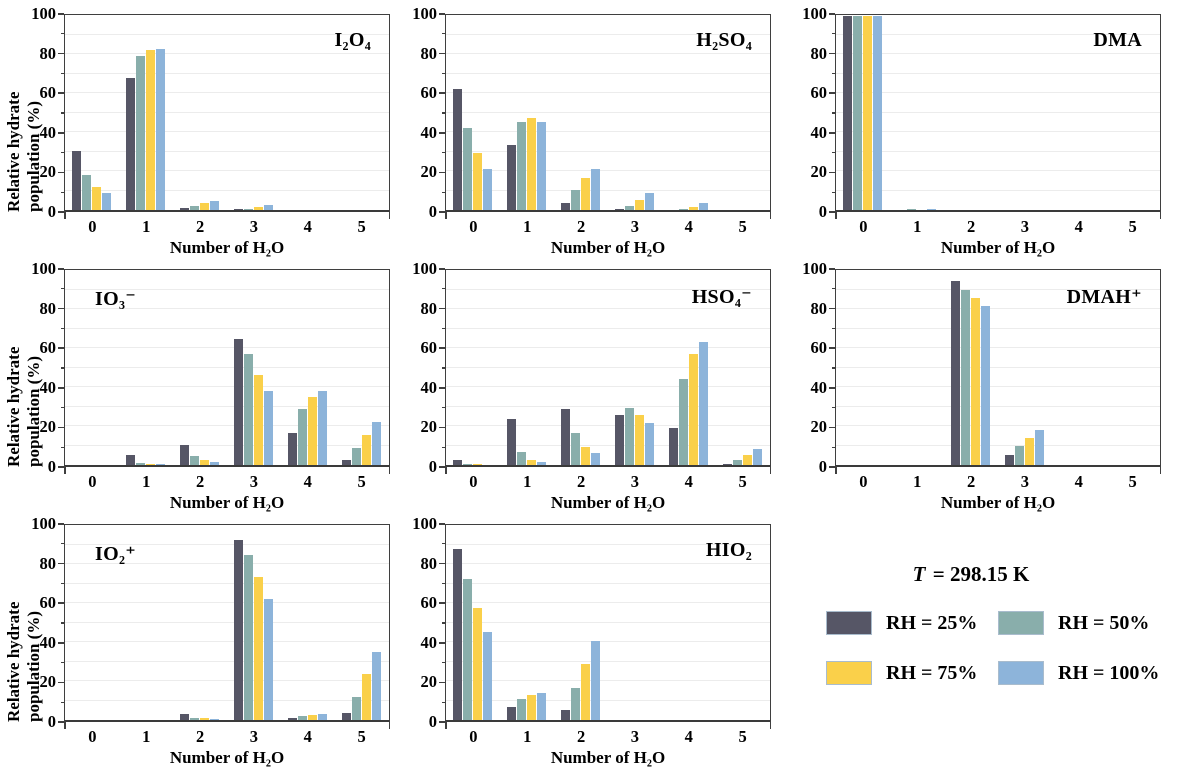  I want to click on bar-io2-x5-s1, so click(356, 708).